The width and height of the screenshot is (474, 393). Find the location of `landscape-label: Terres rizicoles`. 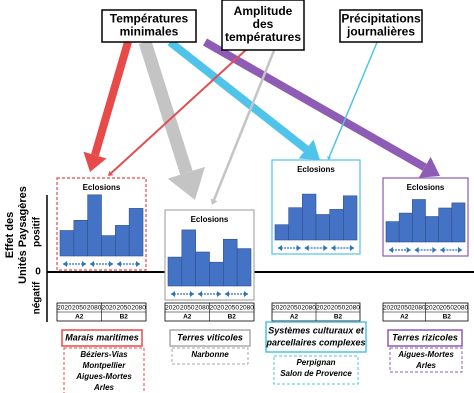

landscape-label: Terres rizicoles is located at coordinates (425, 337).